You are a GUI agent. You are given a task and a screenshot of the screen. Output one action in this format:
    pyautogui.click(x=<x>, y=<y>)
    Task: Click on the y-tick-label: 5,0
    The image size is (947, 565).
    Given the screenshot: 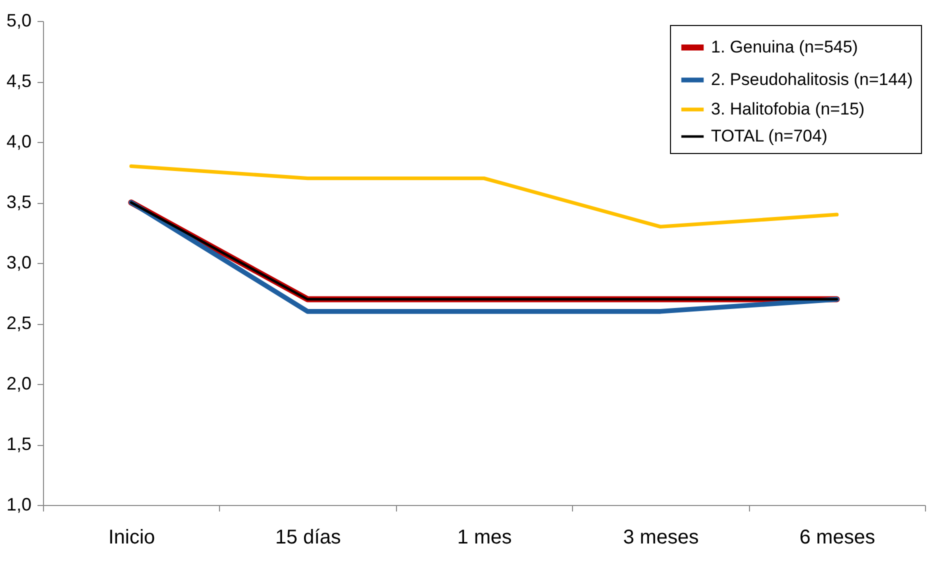 What is the action you would take?
    pyautogui.click(x=19, y=20)
    